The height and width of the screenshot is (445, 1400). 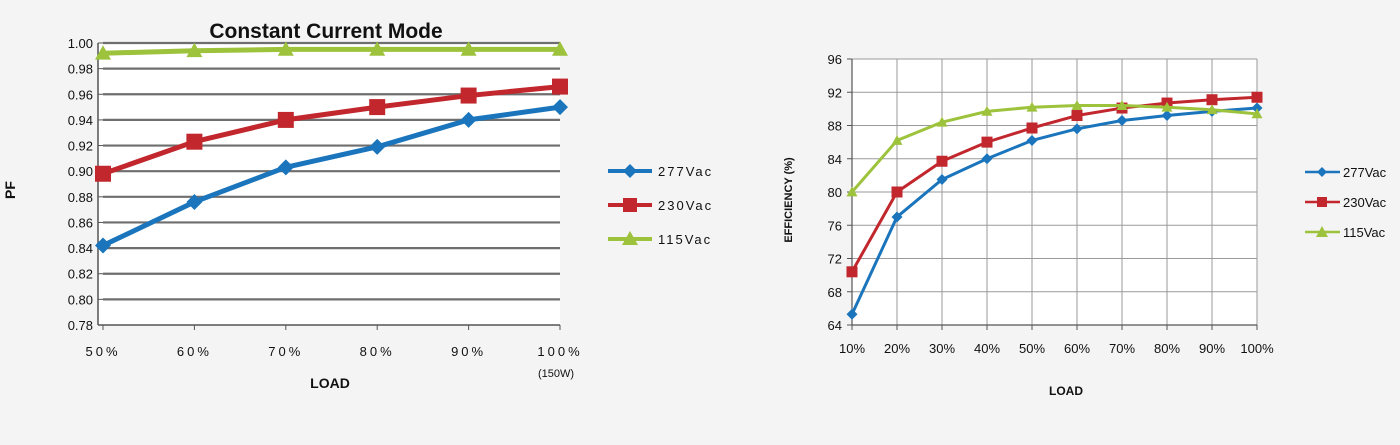 What do you see at coordinates (835, 325) in the screenshot?
I see `c2-ytick-0: 64` at bounding box center [835, 325].